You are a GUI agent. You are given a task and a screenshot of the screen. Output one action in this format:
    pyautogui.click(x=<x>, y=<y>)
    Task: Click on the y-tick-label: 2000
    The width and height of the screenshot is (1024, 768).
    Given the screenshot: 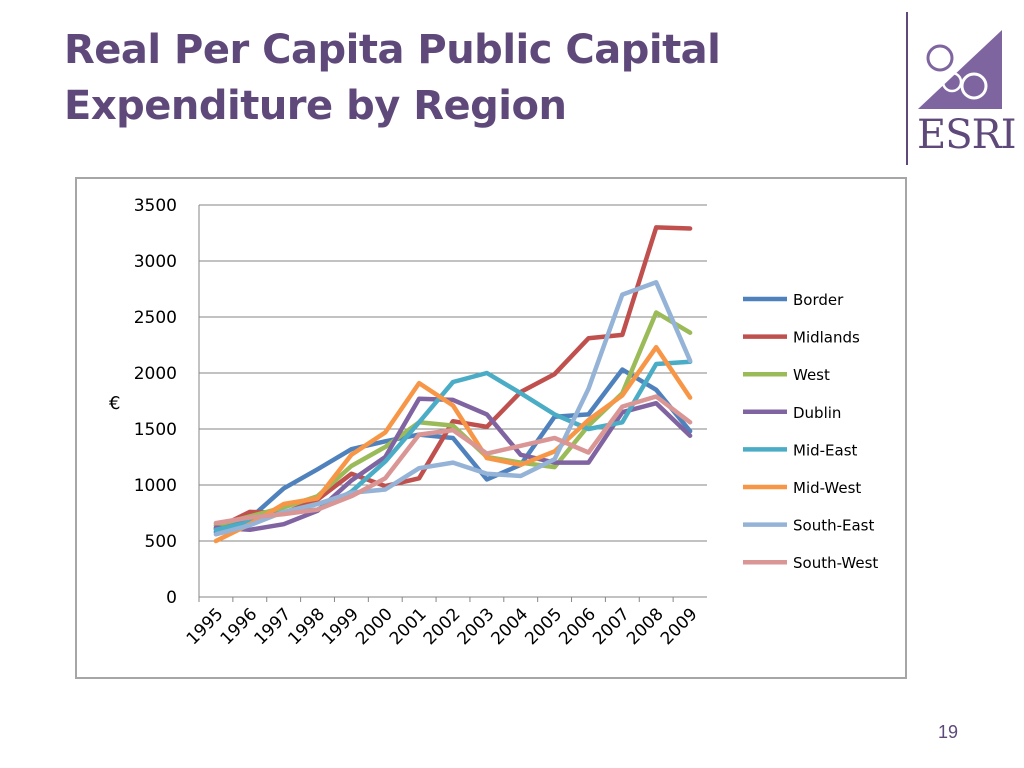 What is the action you would take?
    pyautogui.click(x=155, y=374)
    